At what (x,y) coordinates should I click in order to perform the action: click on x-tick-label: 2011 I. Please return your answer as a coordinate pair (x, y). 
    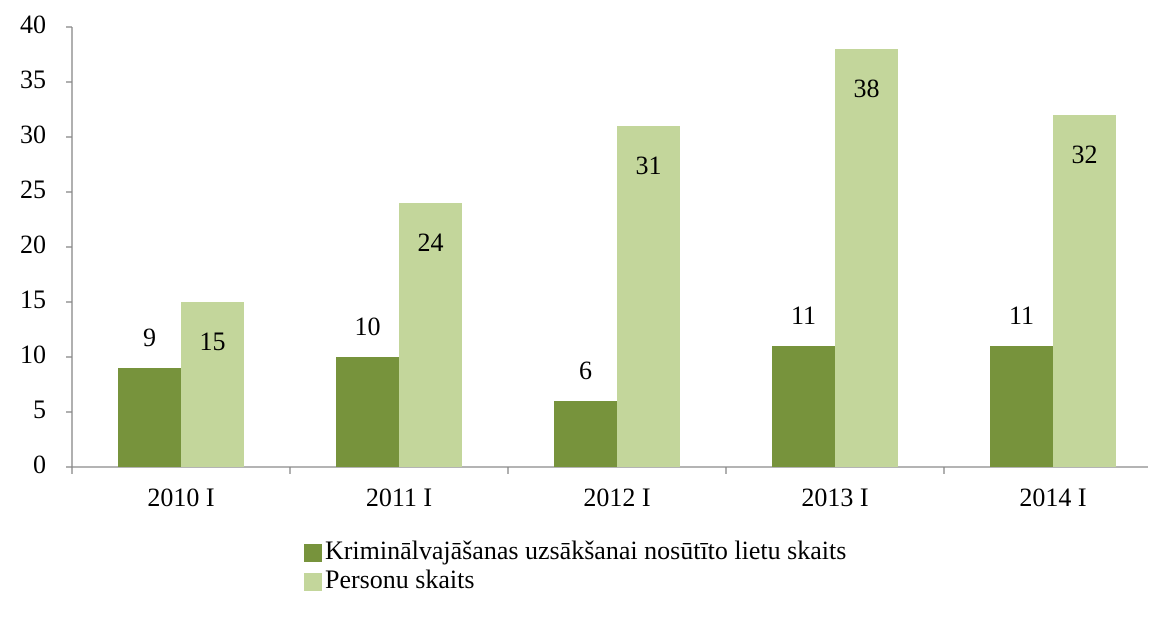
    Looking at the image, I should click on (399, 497).